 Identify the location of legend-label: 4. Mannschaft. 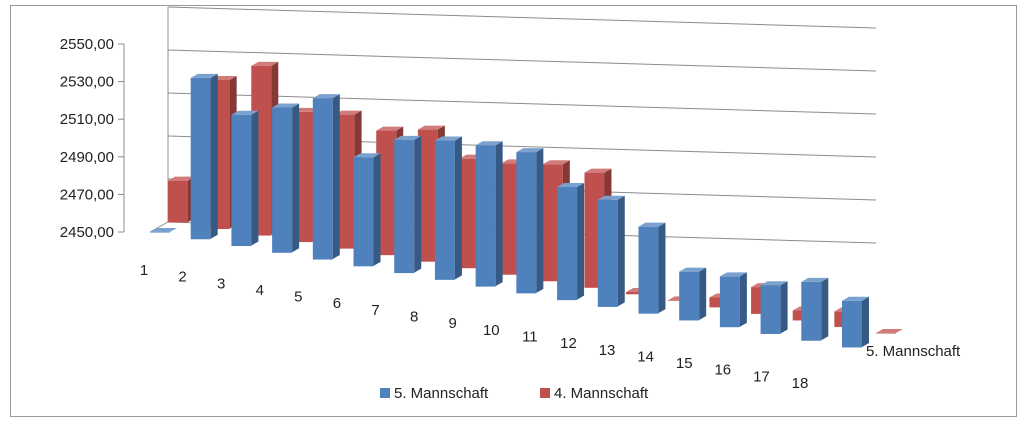
(601, 393).